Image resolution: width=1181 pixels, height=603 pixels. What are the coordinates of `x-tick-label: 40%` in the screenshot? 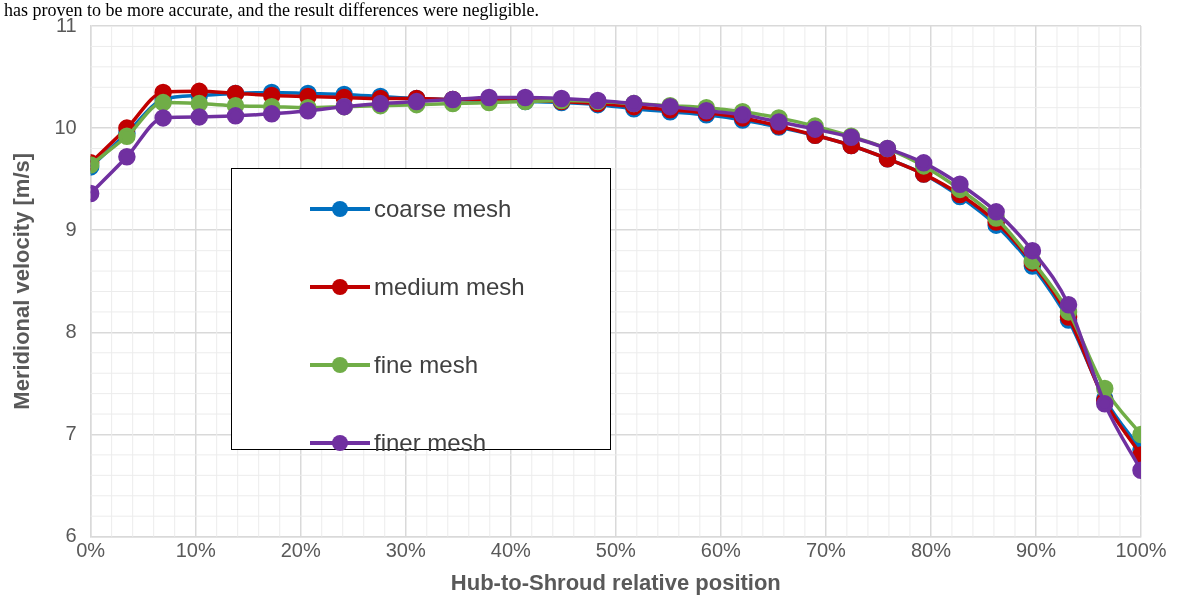 It's located at (511, 550).